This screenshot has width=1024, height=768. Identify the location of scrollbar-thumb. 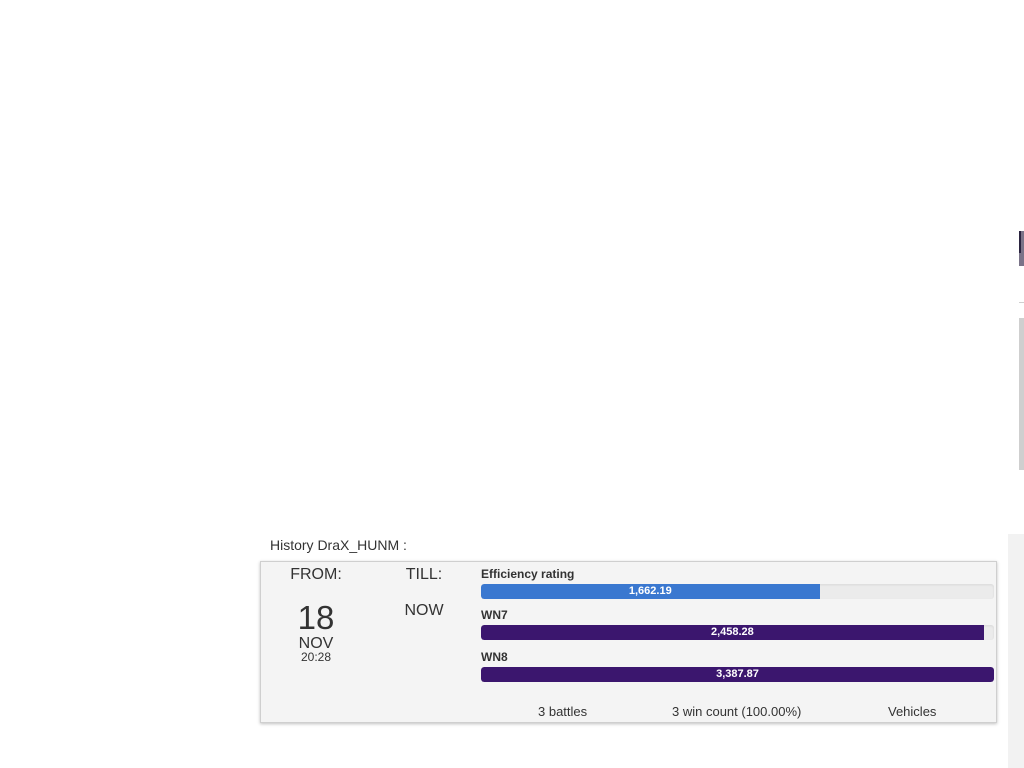
(1021, 394).